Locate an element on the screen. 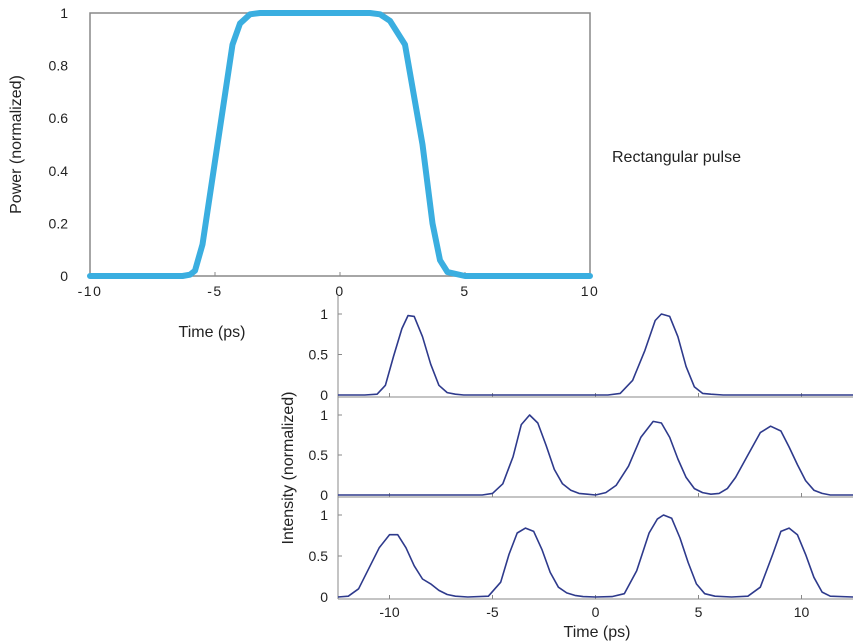 The image size is (853, 641). bottom-x-tick-label: -5 is located at coordinates (492, 612).